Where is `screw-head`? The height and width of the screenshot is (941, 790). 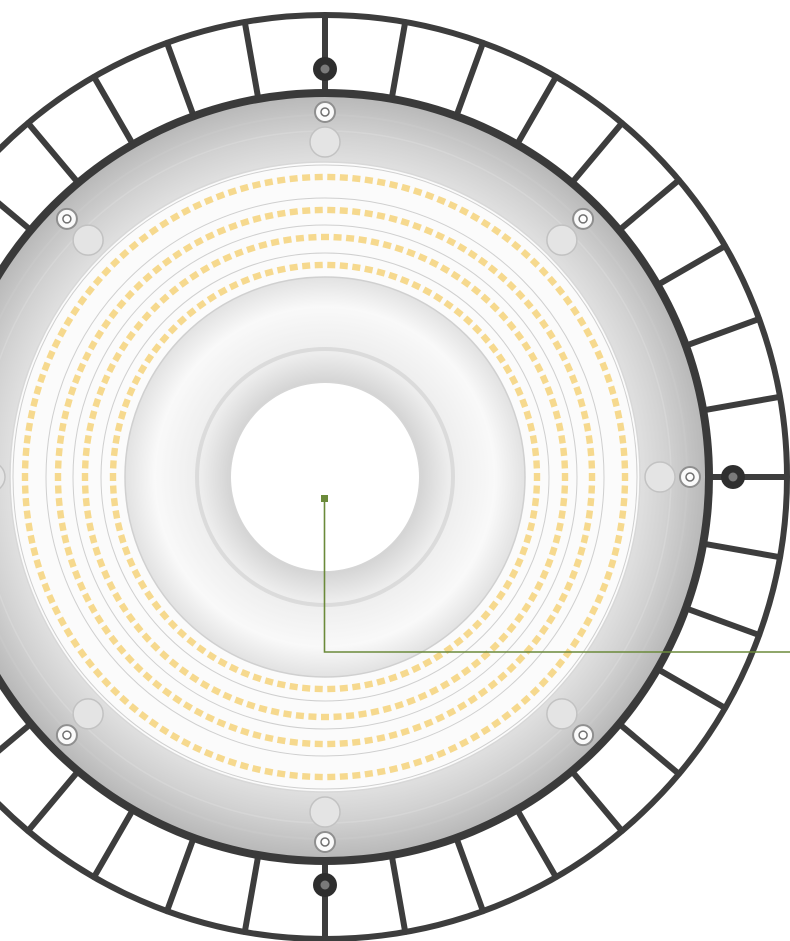
screw-head is located at coordinates (67, 735).